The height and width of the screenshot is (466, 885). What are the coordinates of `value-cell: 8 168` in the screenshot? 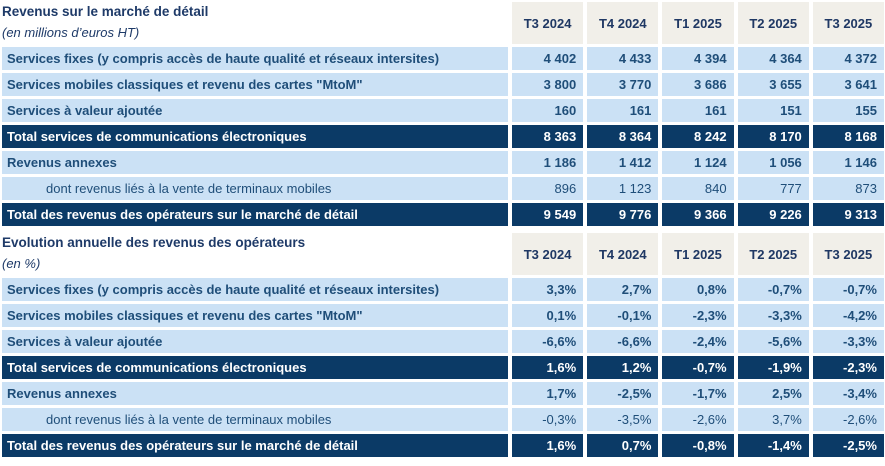 It's located at (848, 136).